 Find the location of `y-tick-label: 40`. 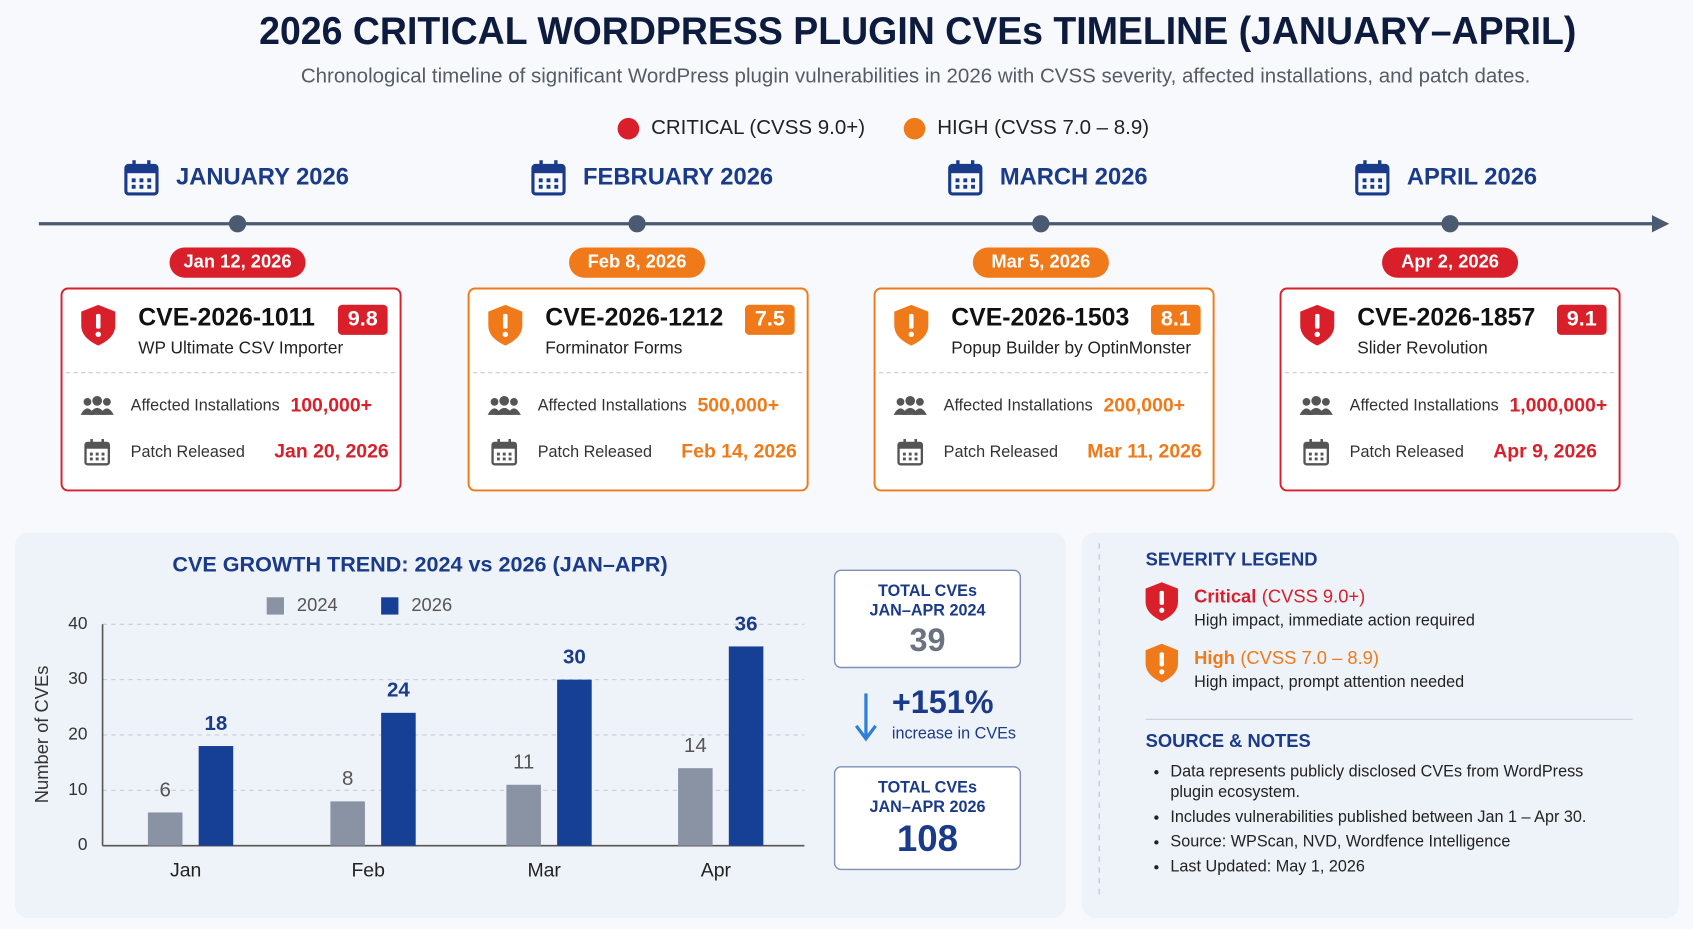

y-tick-label: 40 is located at coordinates (77, 623).